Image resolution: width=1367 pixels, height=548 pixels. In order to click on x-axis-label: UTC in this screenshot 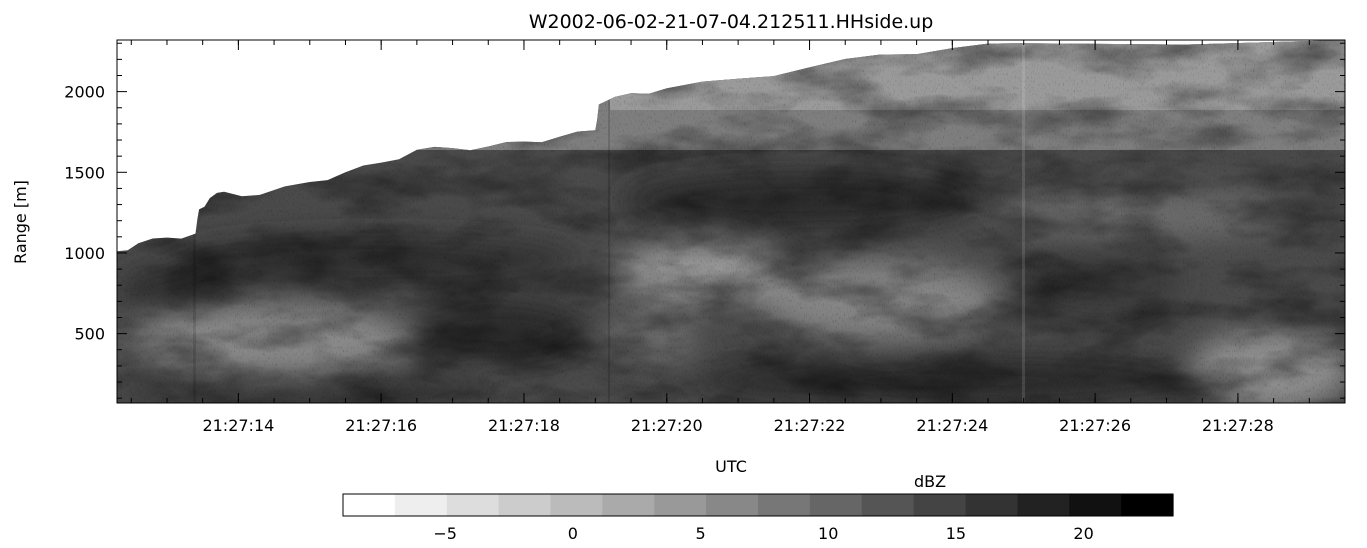, I will do `click(731, 466)`.